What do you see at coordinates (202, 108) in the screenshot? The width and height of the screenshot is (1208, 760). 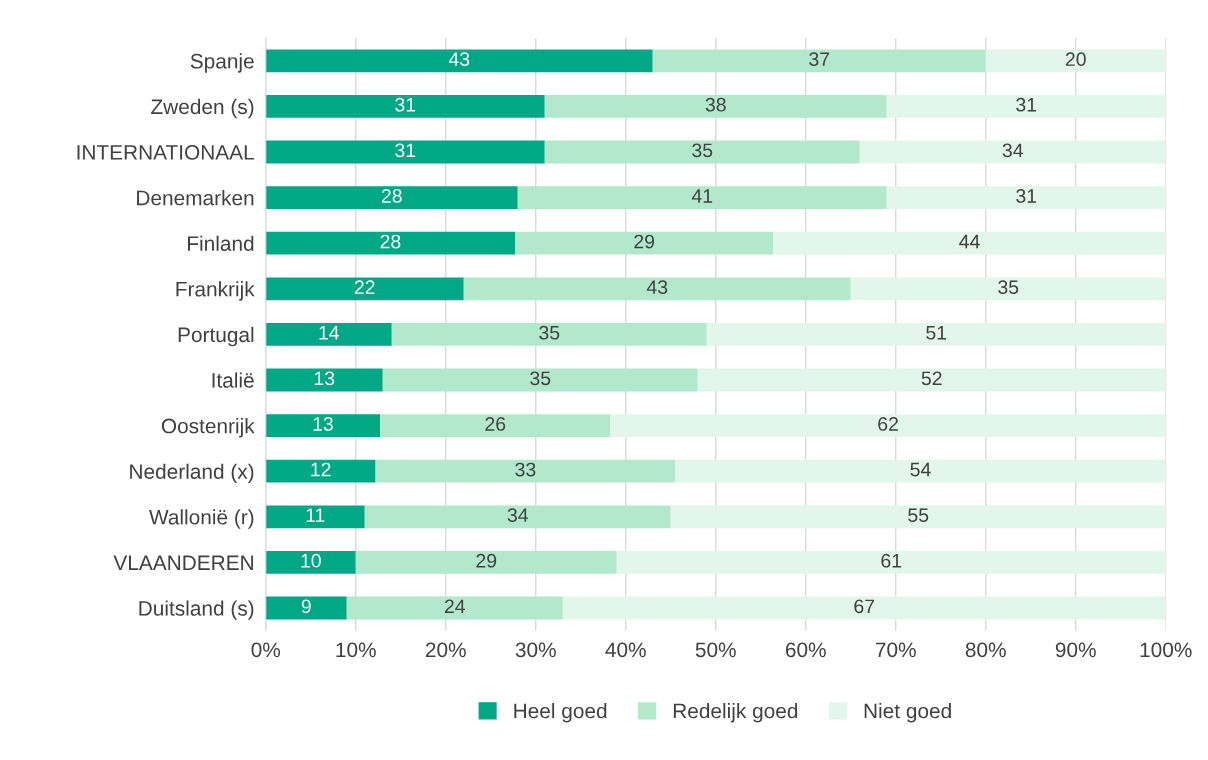 I see `y-tick-label: Zweden (s)` at bounding box center [202, 108].